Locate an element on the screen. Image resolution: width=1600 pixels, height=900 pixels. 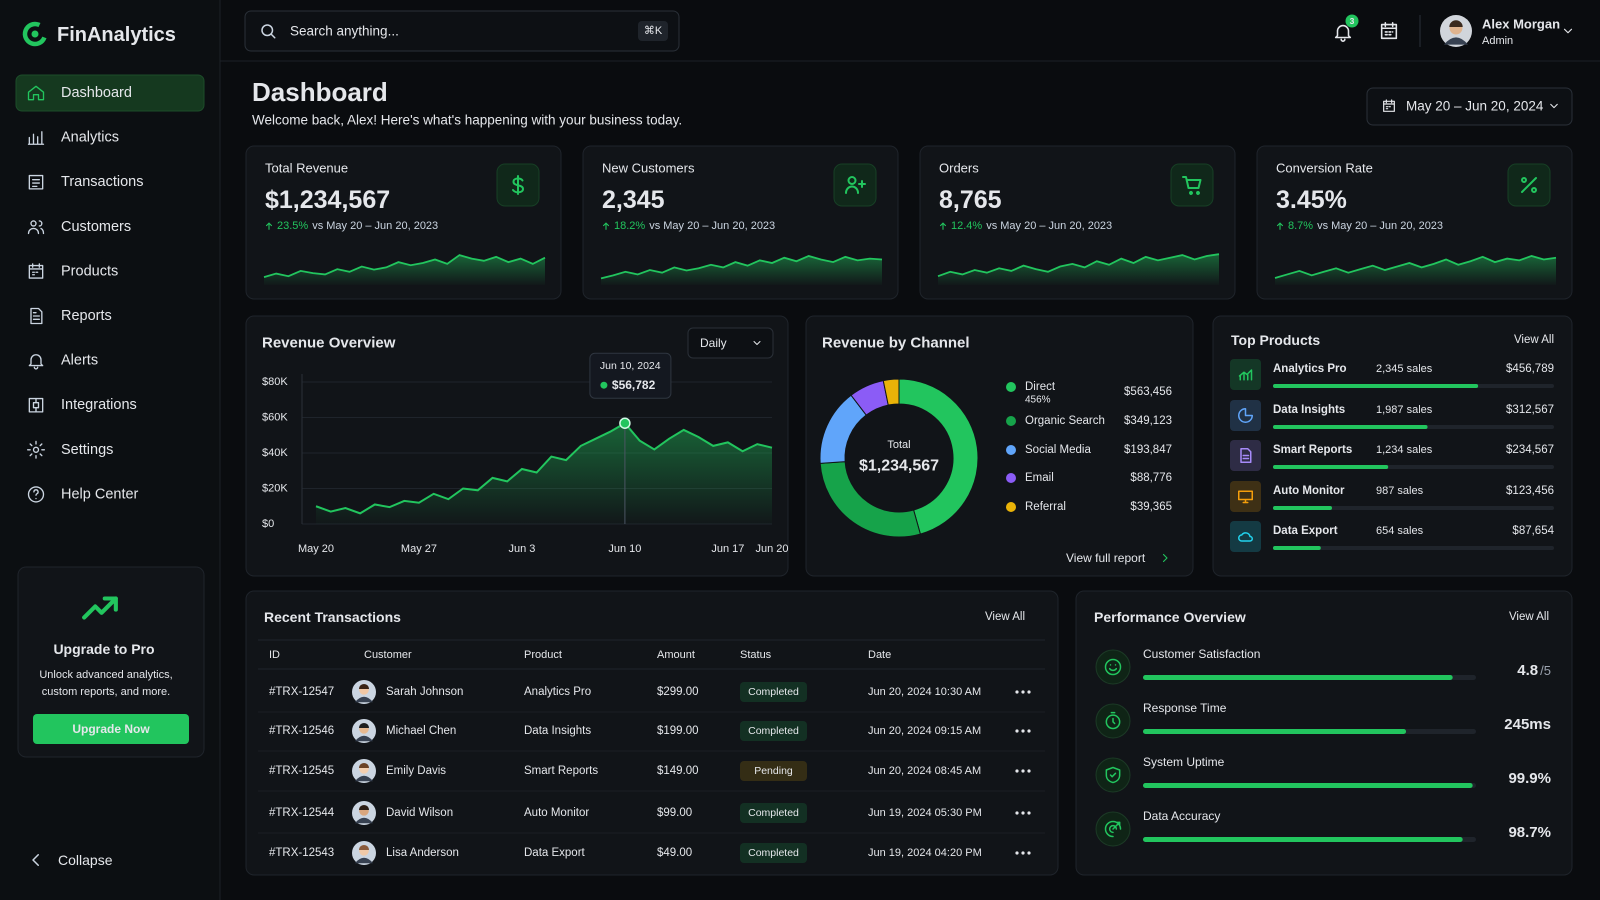
kpi-change-value: 8.7% is located at coordinates (1300, 226).